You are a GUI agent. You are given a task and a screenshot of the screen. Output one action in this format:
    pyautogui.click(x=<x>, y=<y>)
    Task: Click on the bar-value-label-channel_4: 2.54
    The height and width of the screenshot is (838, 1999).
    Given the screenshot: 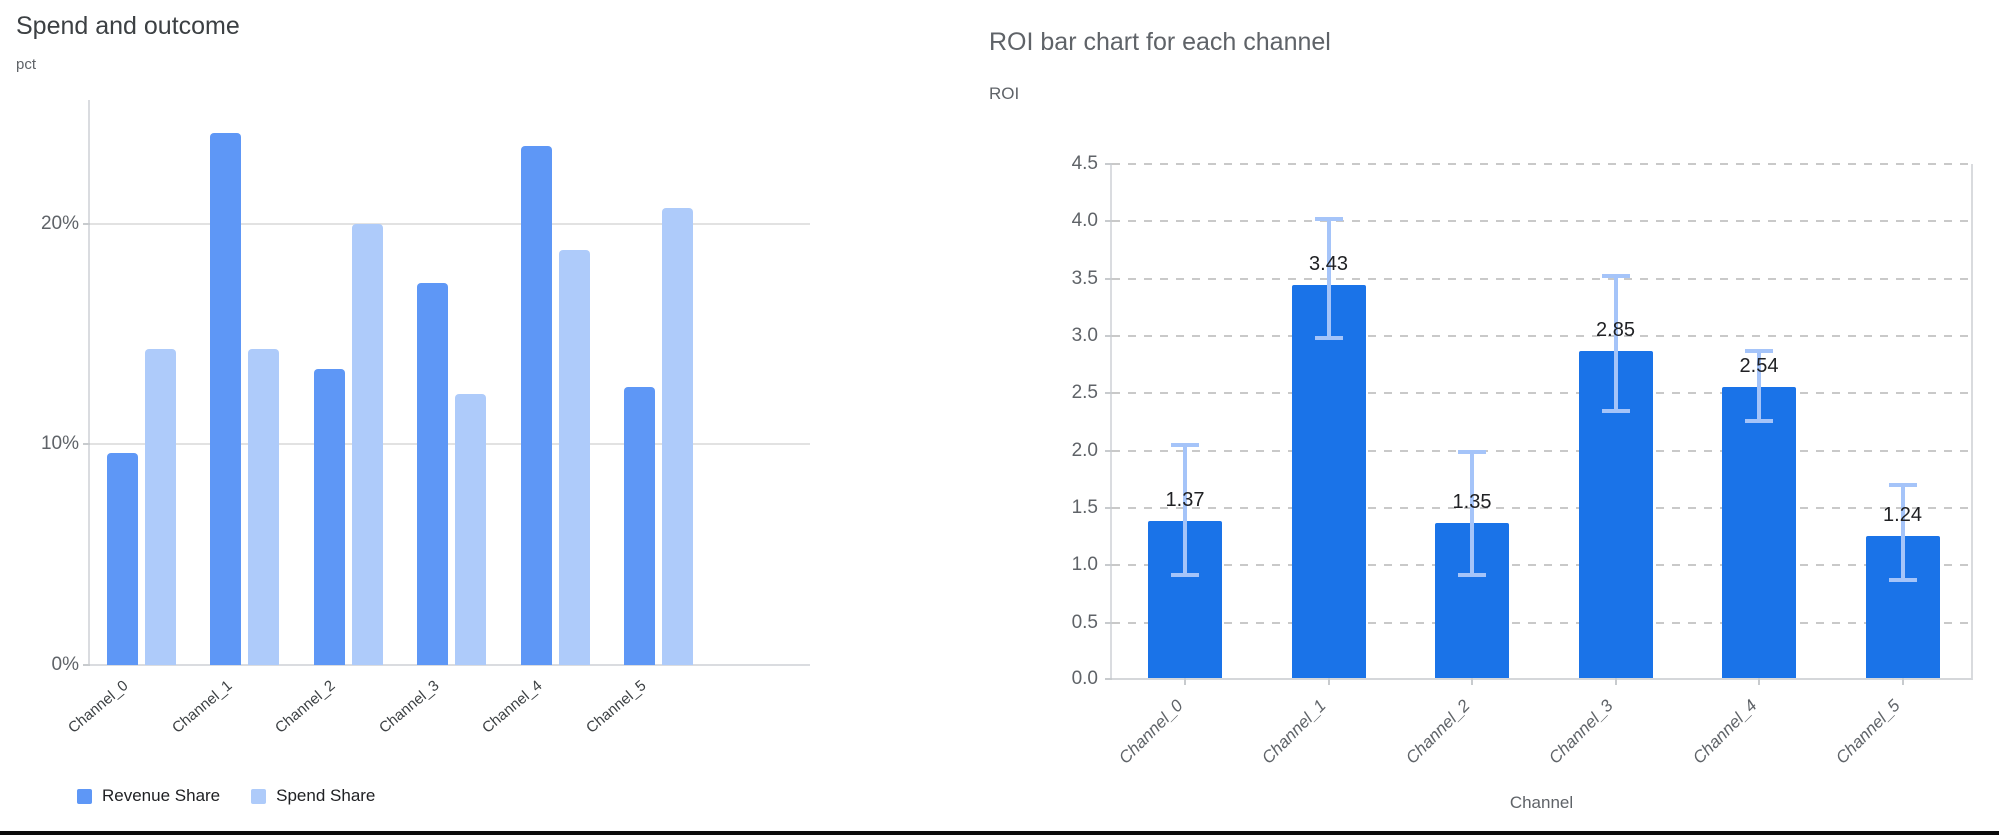 What is the action you would take?
    pyautogui.click(x=1759, y=365)
    